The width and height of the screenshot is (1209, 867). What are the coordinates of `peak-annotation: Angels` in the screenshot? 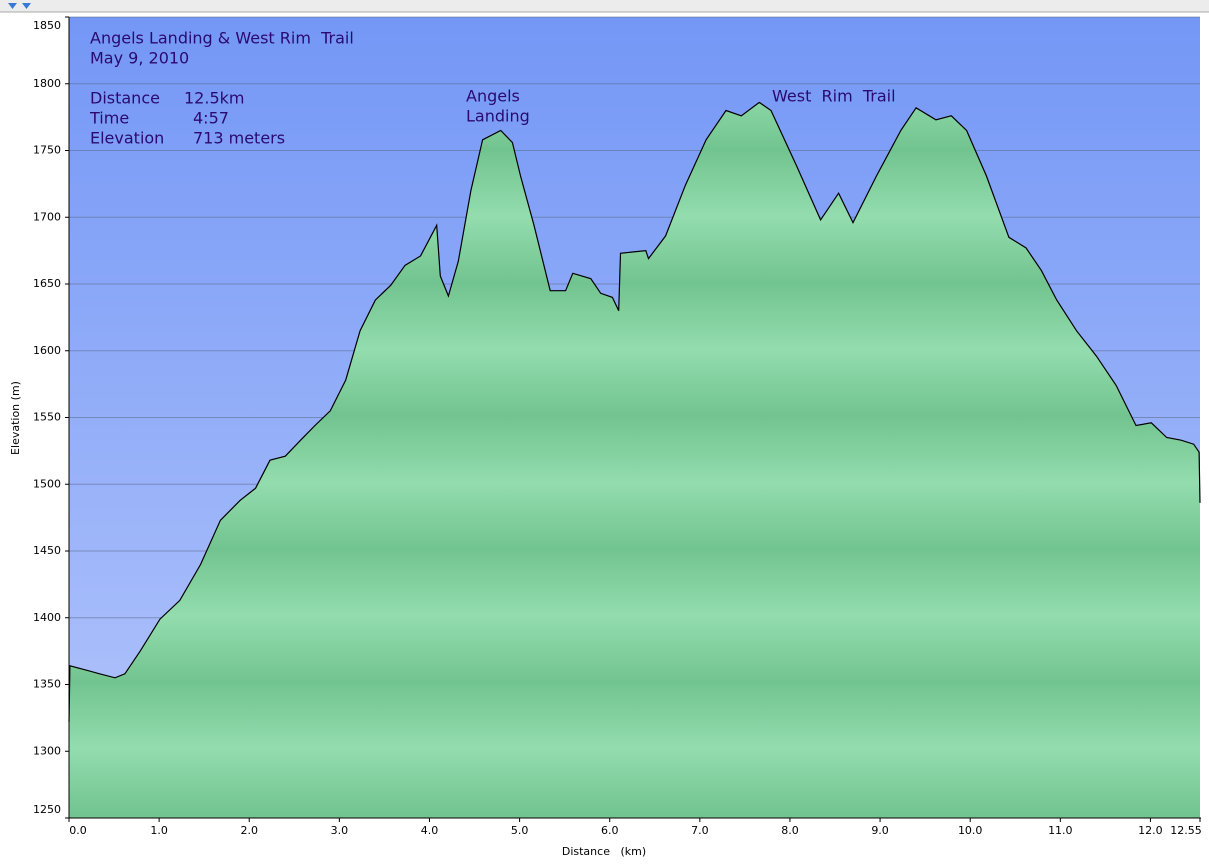 It's located at (493, 96).